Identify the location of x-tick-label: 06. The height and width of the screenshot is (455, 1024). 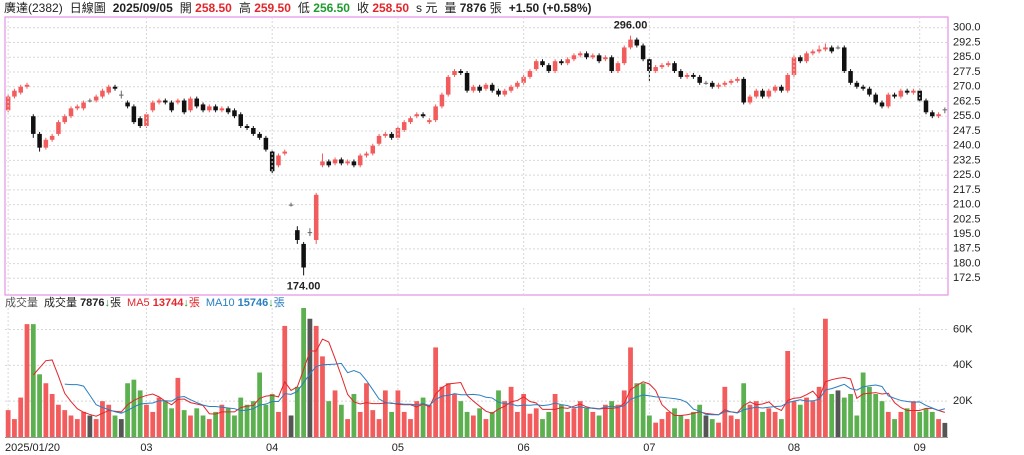
(524, 448).